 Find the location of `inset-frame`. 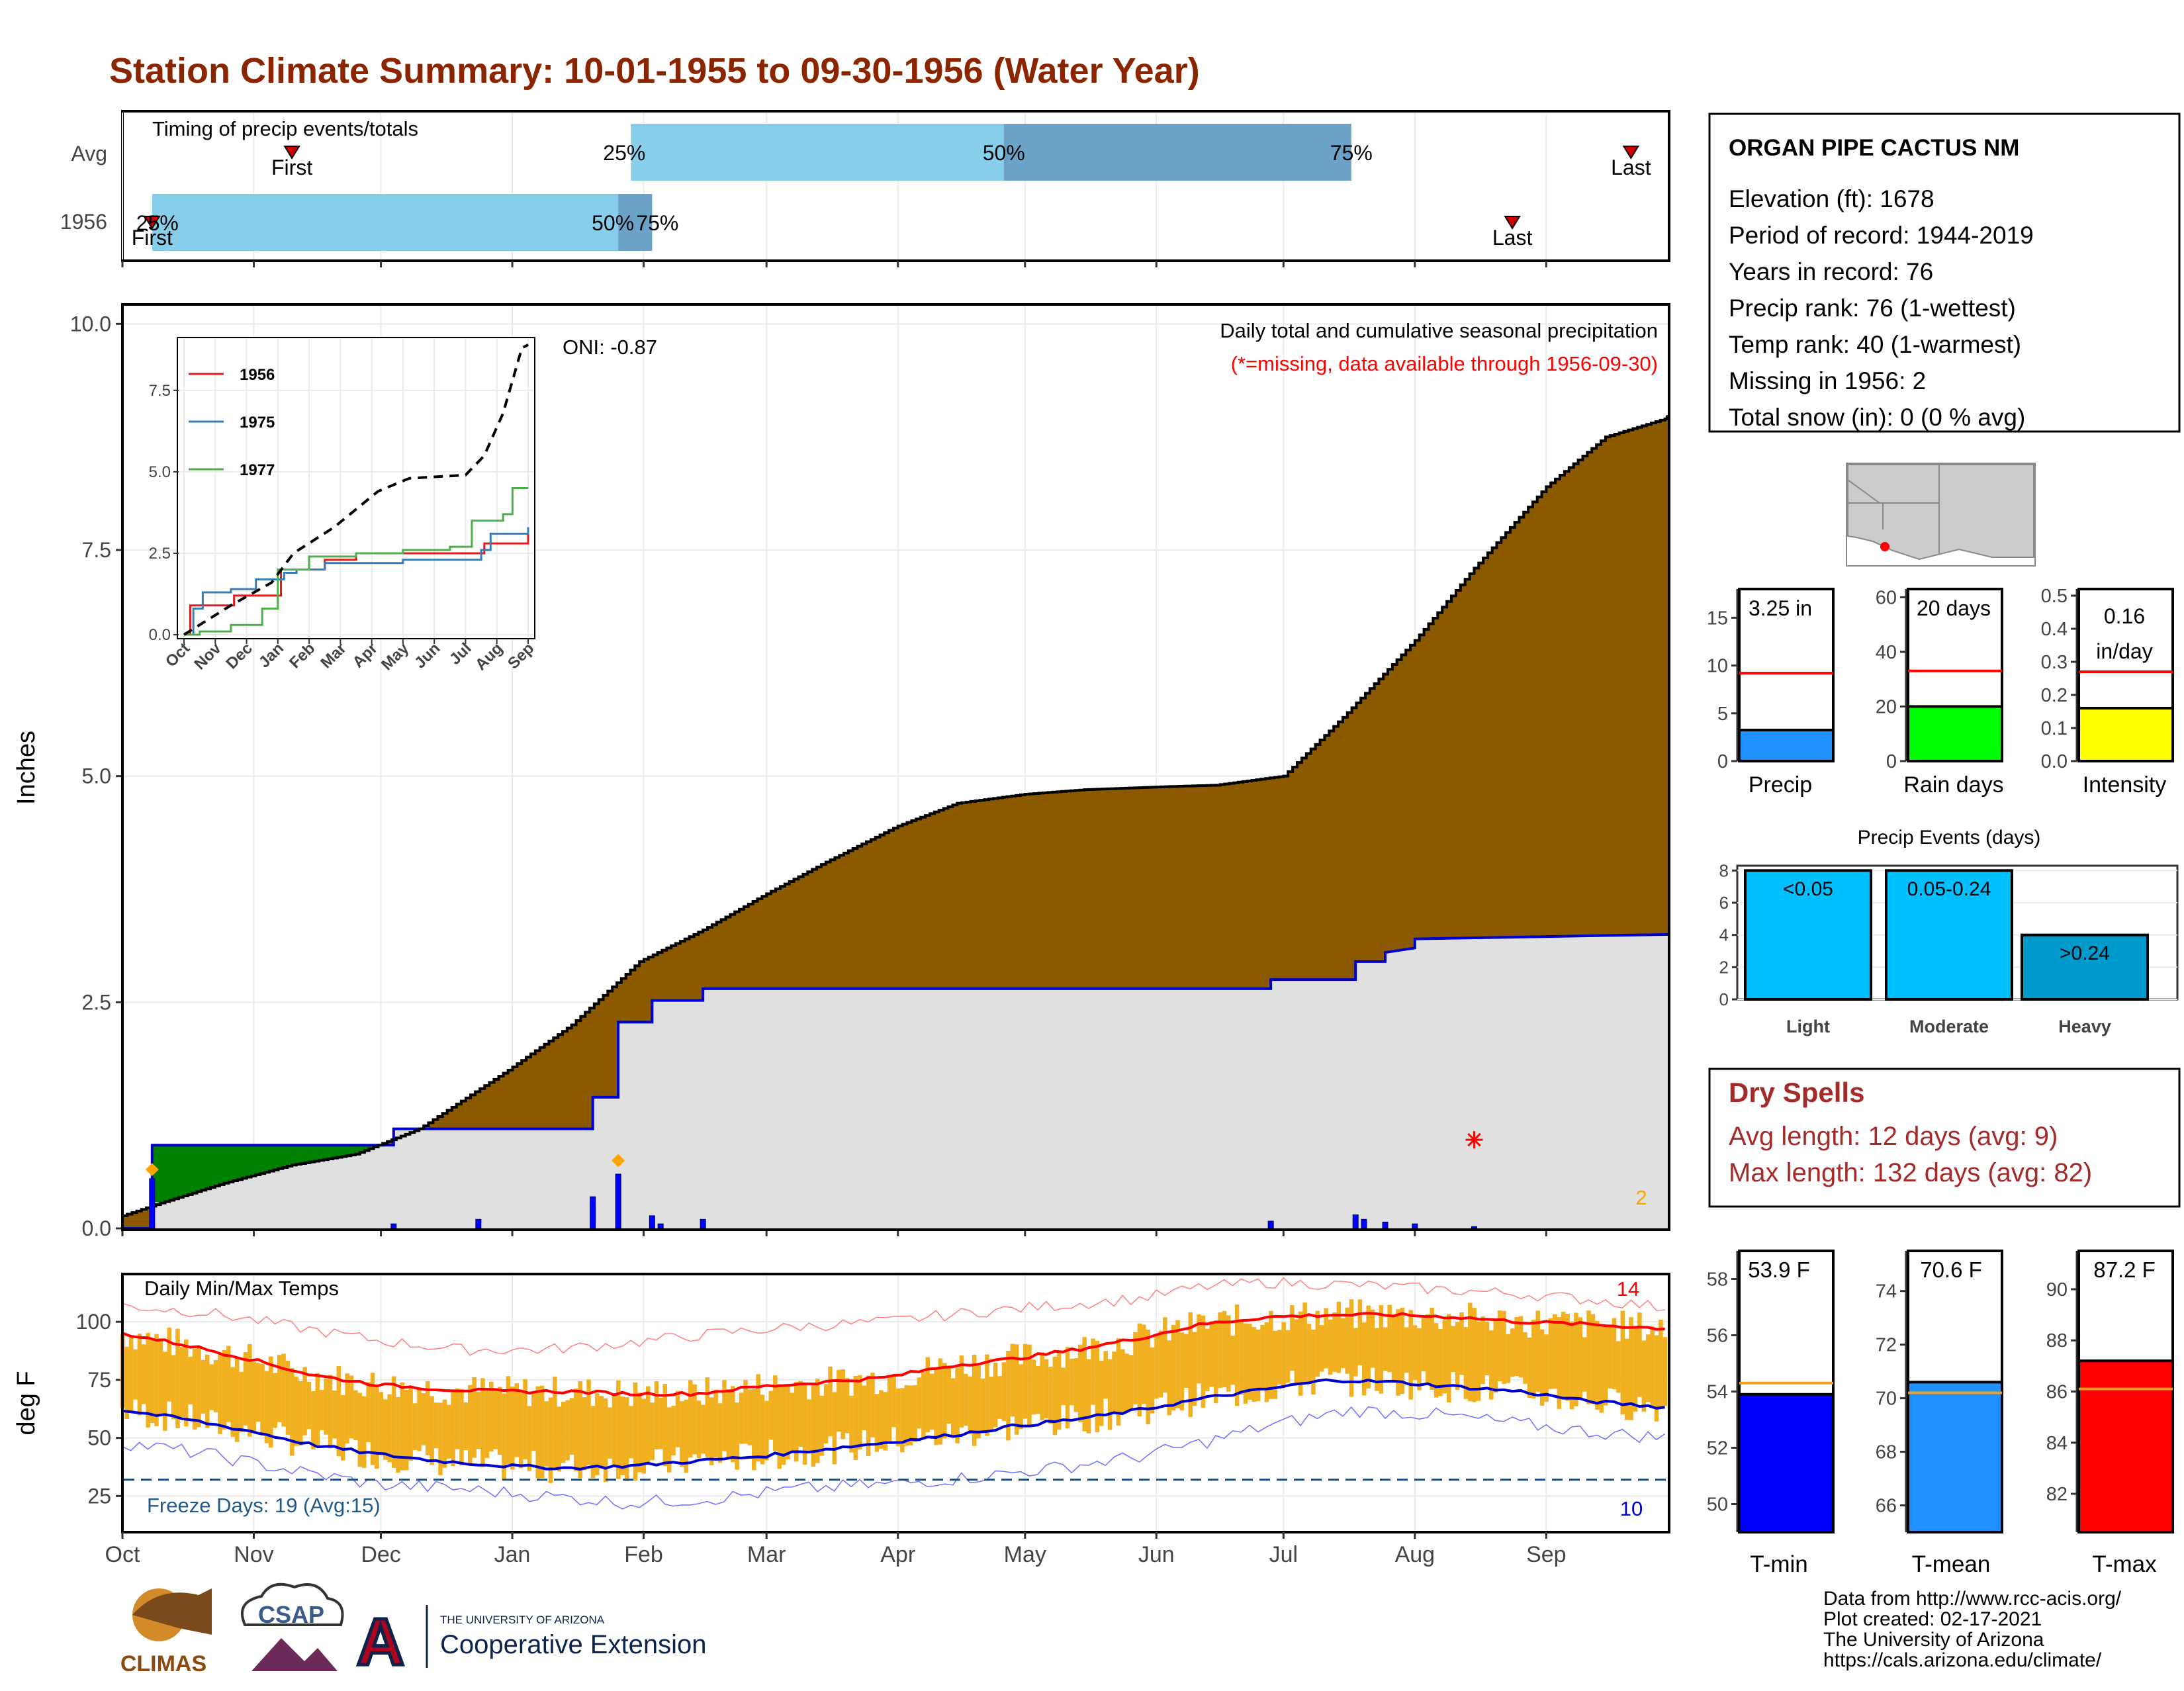

inset-frame is located at coordinates (356, 488).